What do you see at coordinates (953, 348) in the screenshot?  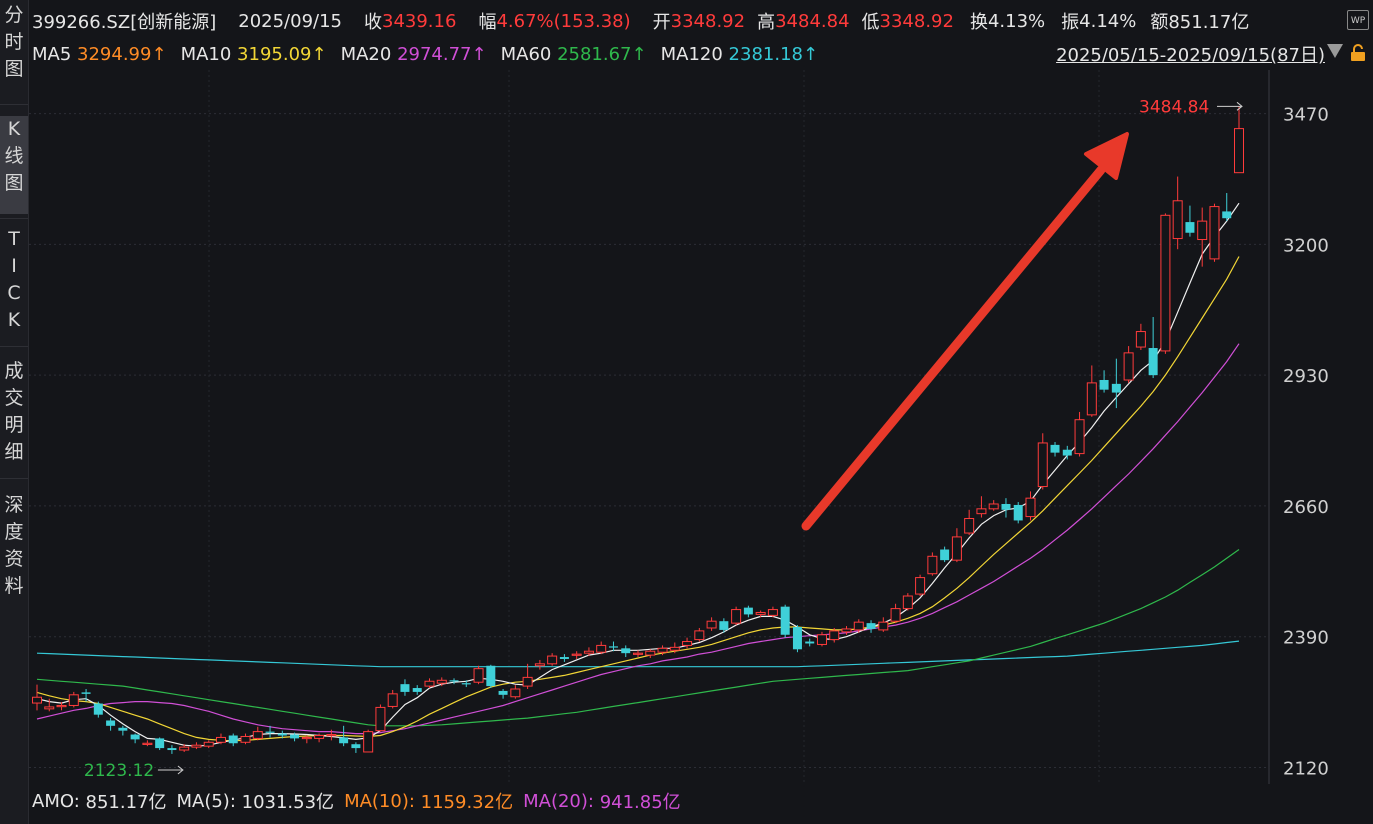 I see `trend-arrow-shaft` at bounding box center [953, 348].